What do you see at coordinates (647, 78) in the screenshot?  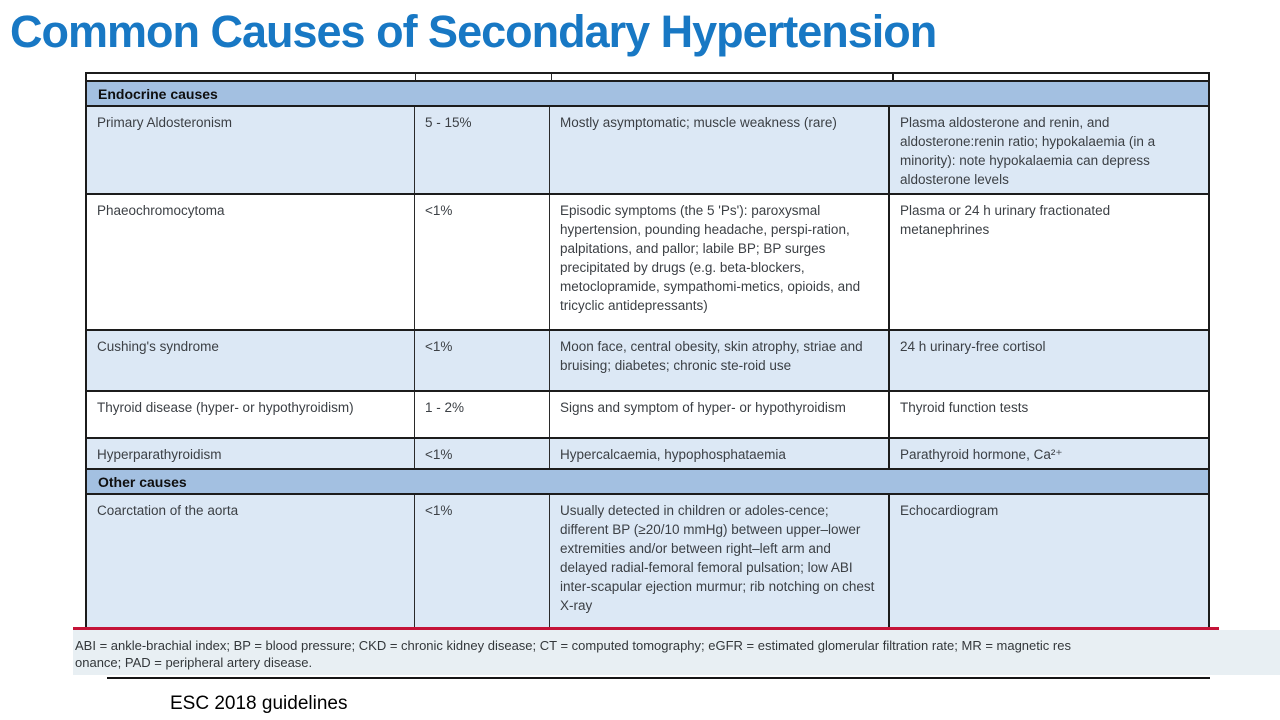 I see `table-cropped-top-row` at bounding box center [647, 78].